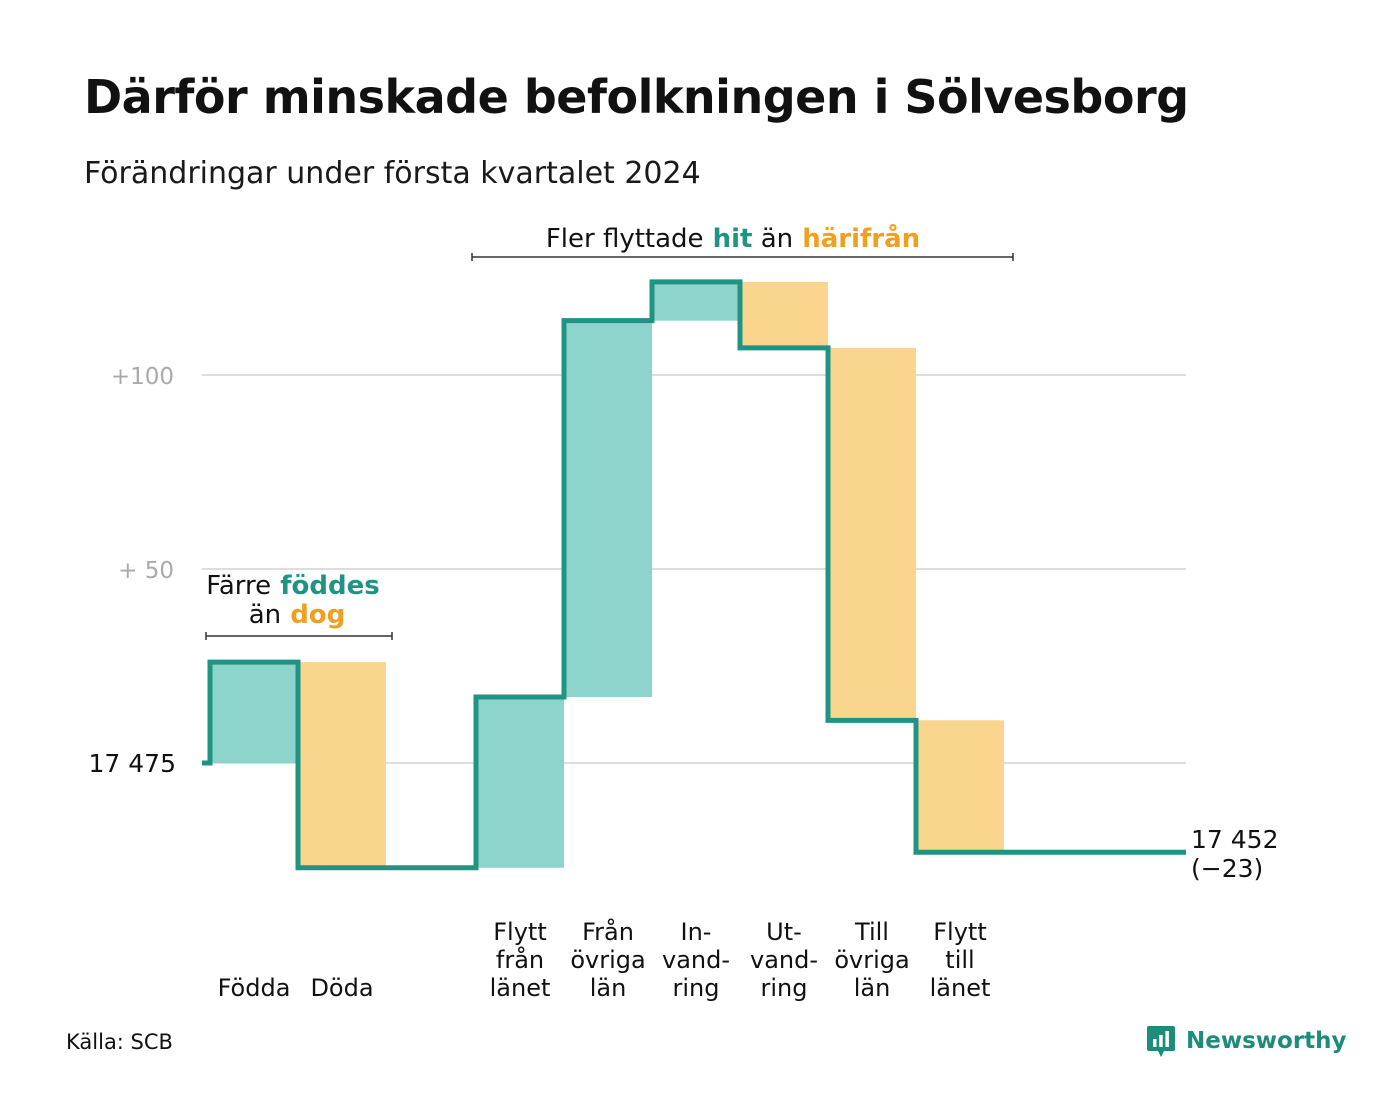 The width and height of the screenshot is (1400, 1120). What do you see at coordinates (1234, 839) in the screenshot?
I see `end-value-label: 17 452` at bounding box center [1234, 839].